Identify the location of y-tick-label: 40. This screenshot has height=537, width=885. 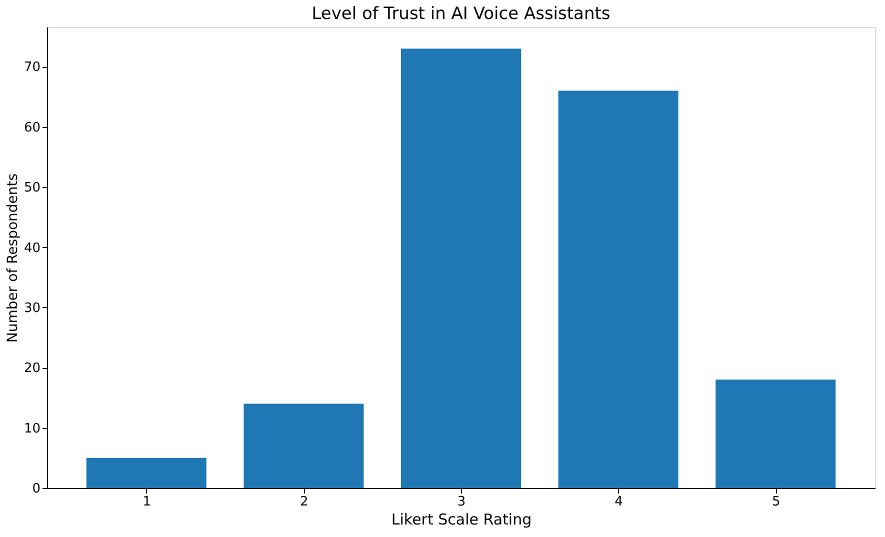
(32, 248).